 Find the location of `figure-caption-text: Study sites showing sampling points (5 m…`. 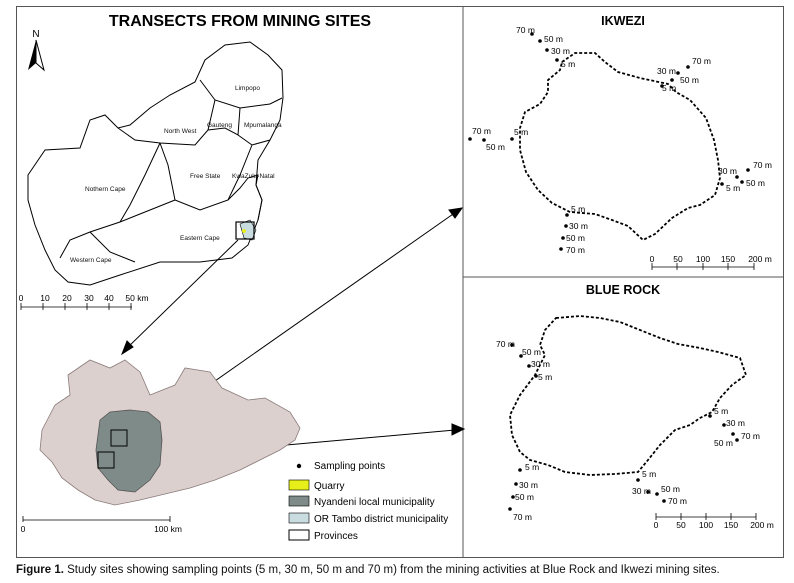

figure-caption-text: Study sites showing sampling points (5 m… is located at coordinates (391, 570).